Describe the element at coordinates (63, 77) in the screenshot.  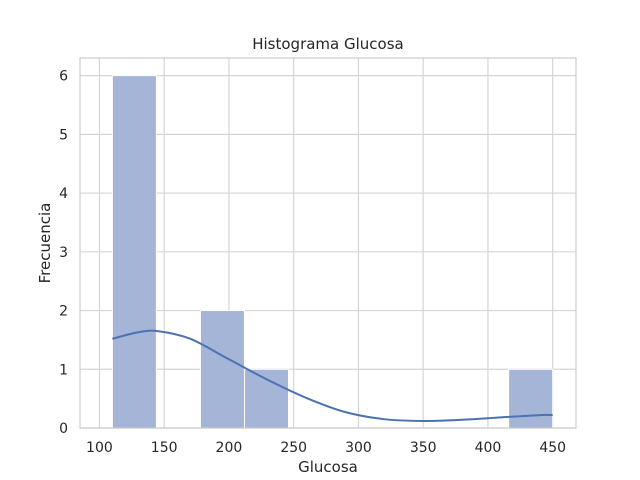
I see `y-tick-label: 6` at that location.